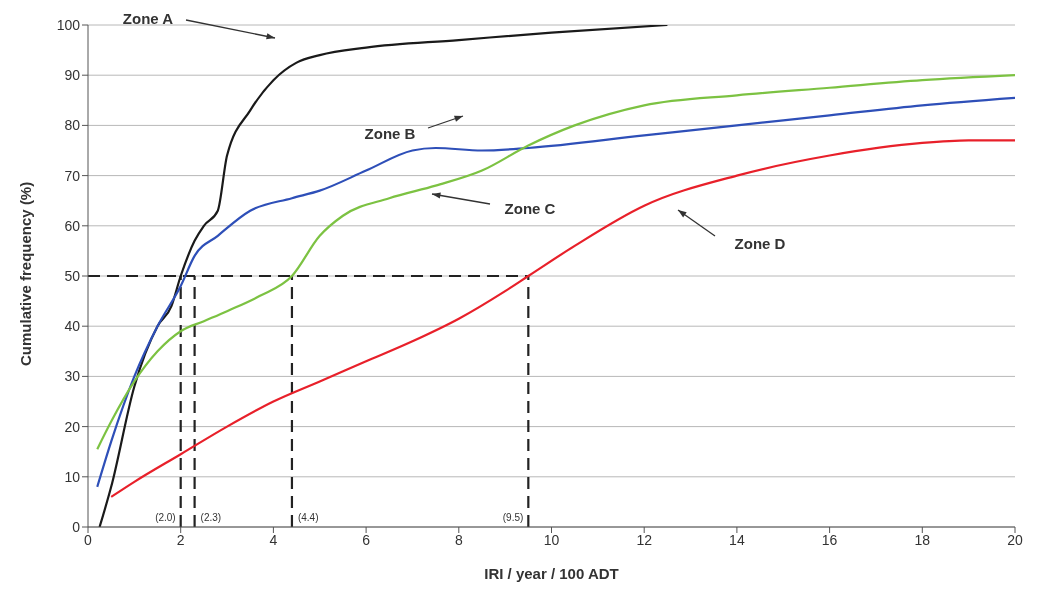 The width and height of the screenshot is (1037, 592). What do you see at coordinates (551, 573) in the screenshot?
I see `x-axis-title: IRI / year / 100 ADT` at bounding box center [551, 573].